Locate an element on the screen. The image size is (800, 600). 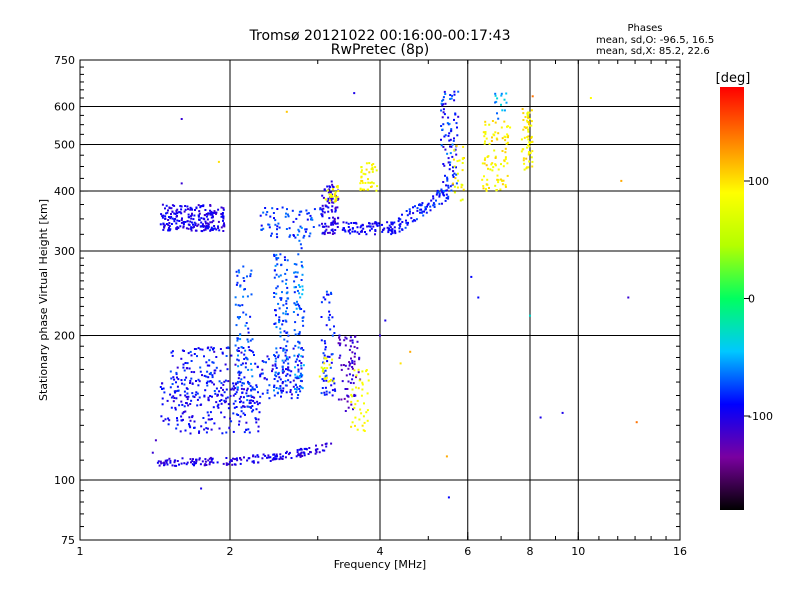
x-tick-label: 6 is located at coordinates (467, 551).